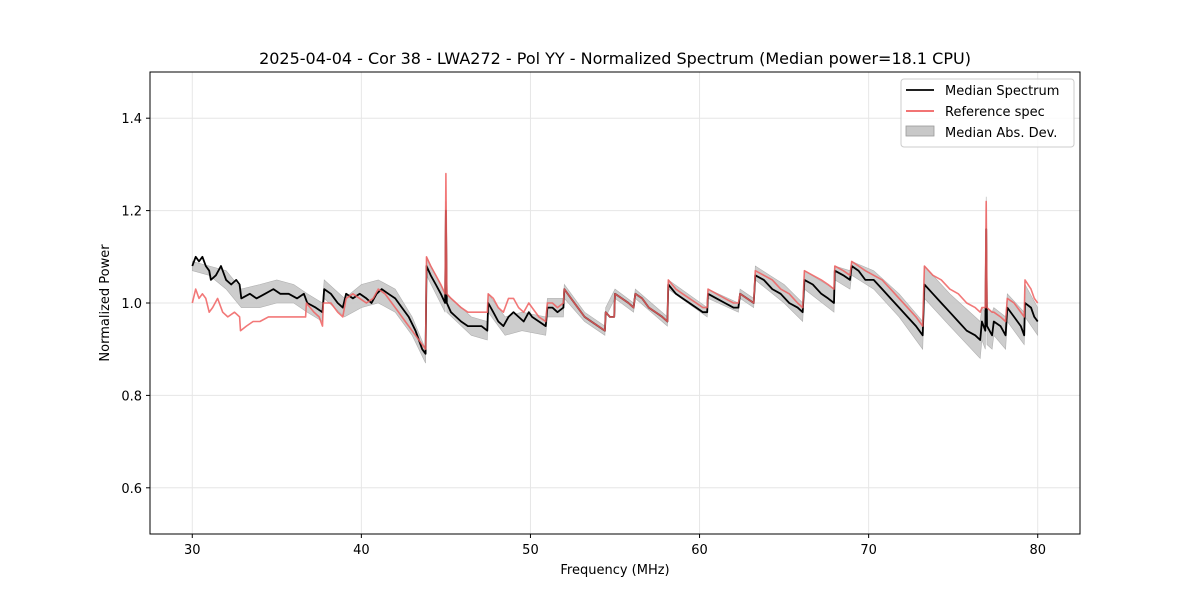 The width and height of the screenshot is (1200, 600). What do you see at coordinates (615, 546) in the screenshot?
I see `x-axis: 30 40 50 60 70 80` at bounding box center [615, 546].